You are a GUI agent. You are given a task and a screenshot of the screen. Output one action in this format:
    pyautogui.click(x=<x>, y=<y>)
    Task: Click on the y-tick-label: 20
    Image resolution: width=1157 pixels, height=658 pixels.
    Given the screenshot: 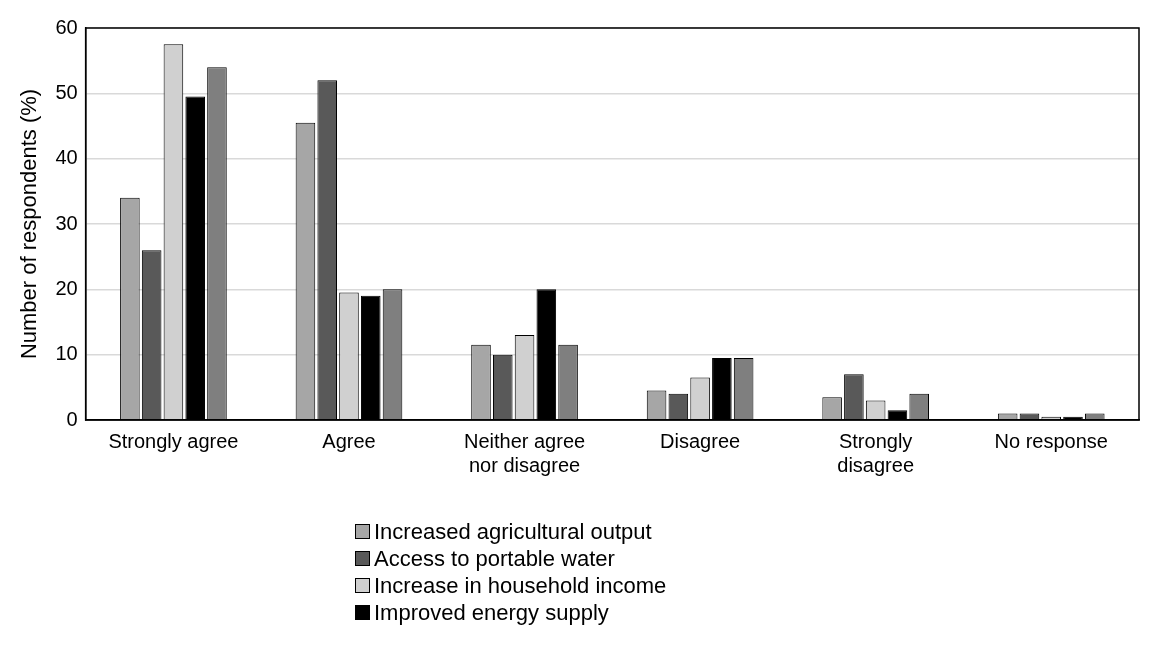 What is the action you would take?
    pyautogui.click(x=66, y=287)
    